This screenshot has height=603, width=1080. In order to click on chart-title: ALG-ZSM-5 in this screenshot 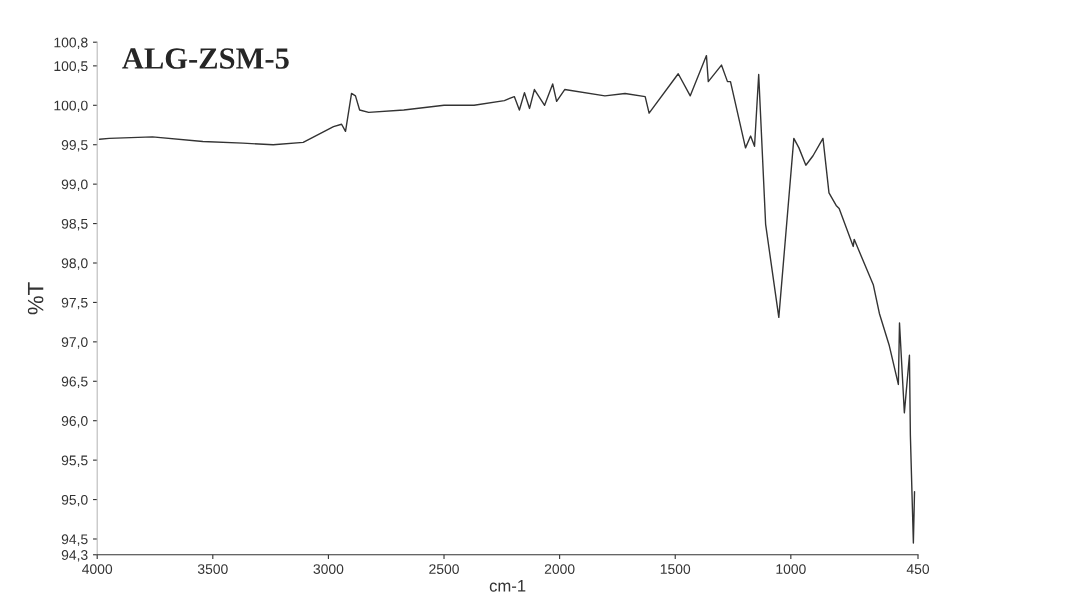, I will do `click(205, 58)`.